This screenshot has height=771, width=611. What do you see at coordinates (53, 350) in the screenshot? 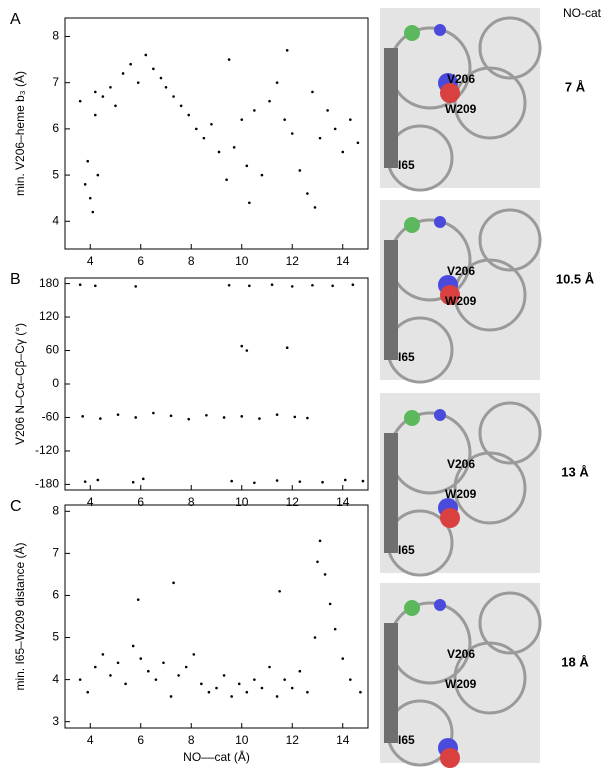
I see `y-tick-label: 60` at bounding box center [53, 350].